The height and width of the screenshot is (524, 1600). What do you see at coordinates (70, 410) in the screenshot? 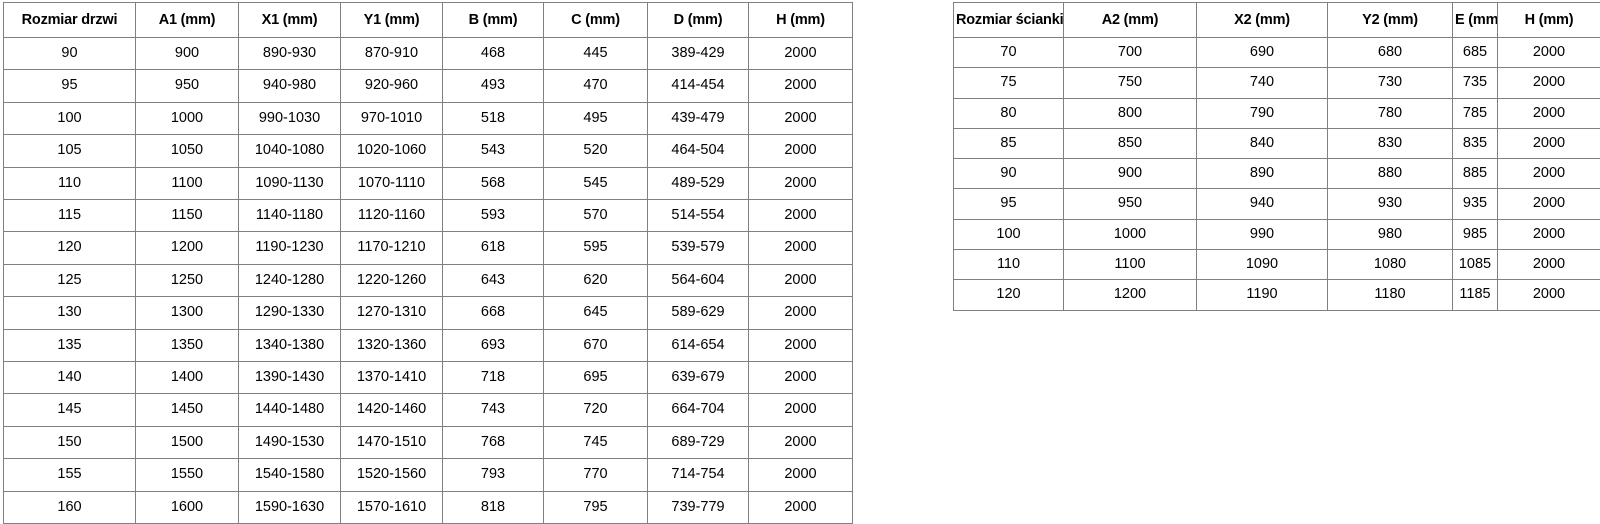
I see `door-cell-r11-c0: 145` at bounding box center [70, 410].